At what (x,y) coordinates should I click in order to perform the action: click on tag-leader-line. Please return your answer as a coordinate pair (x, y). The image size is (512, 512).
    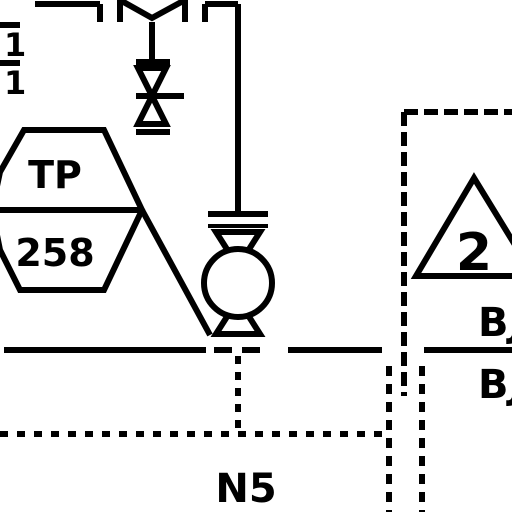
    Looking at the image, I should click on (176, 272).